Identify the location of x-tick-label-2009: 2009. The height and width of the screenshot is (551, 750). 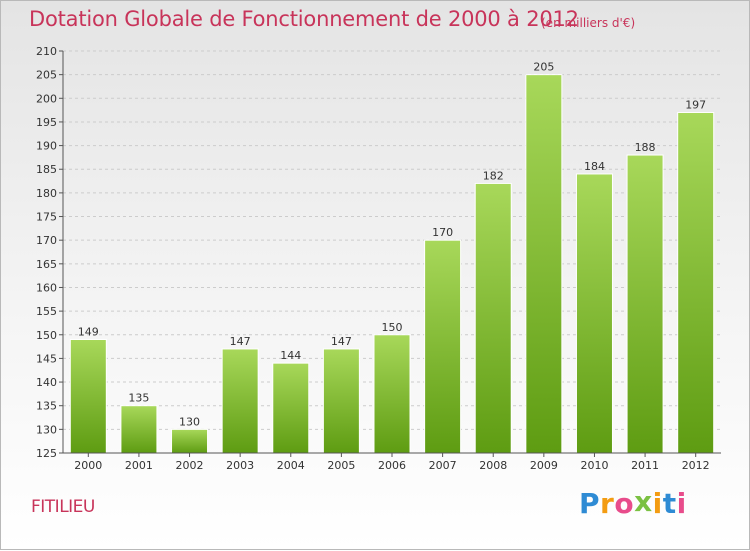
(544, 465).